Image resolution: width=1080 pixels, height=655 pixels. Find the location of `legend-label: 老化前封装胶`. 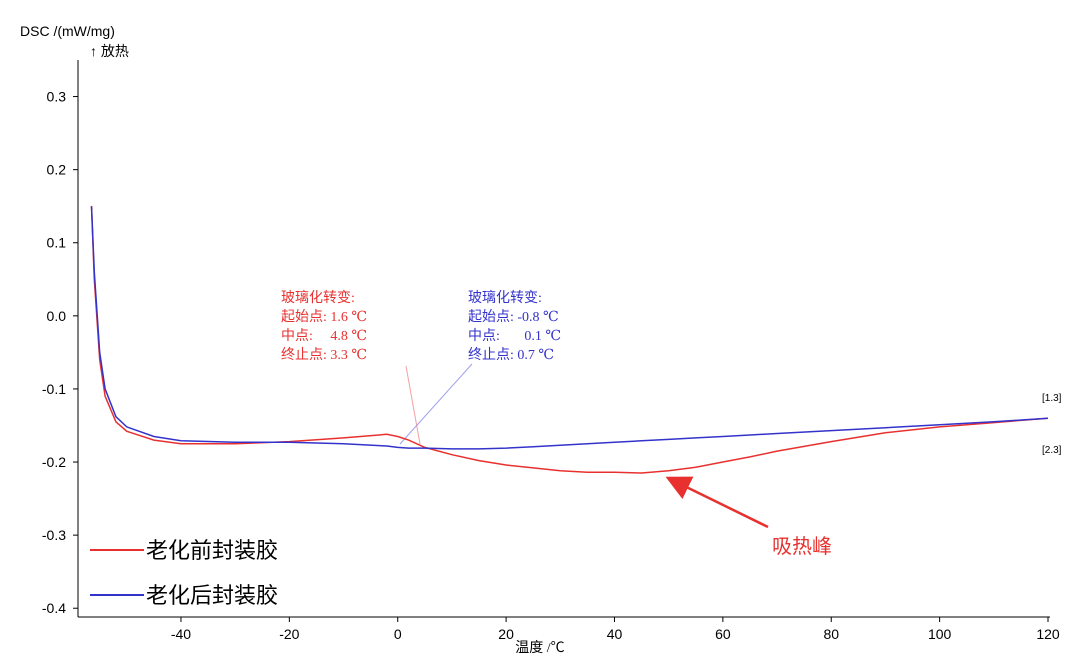

legend-label: 老化前封装胶 is located at coordinates (212, 550).